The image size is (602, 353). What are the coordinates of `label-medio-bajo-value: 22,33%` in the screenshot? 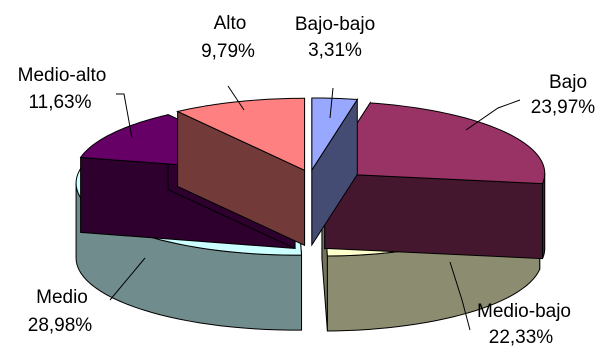 It's located at (521, 337).